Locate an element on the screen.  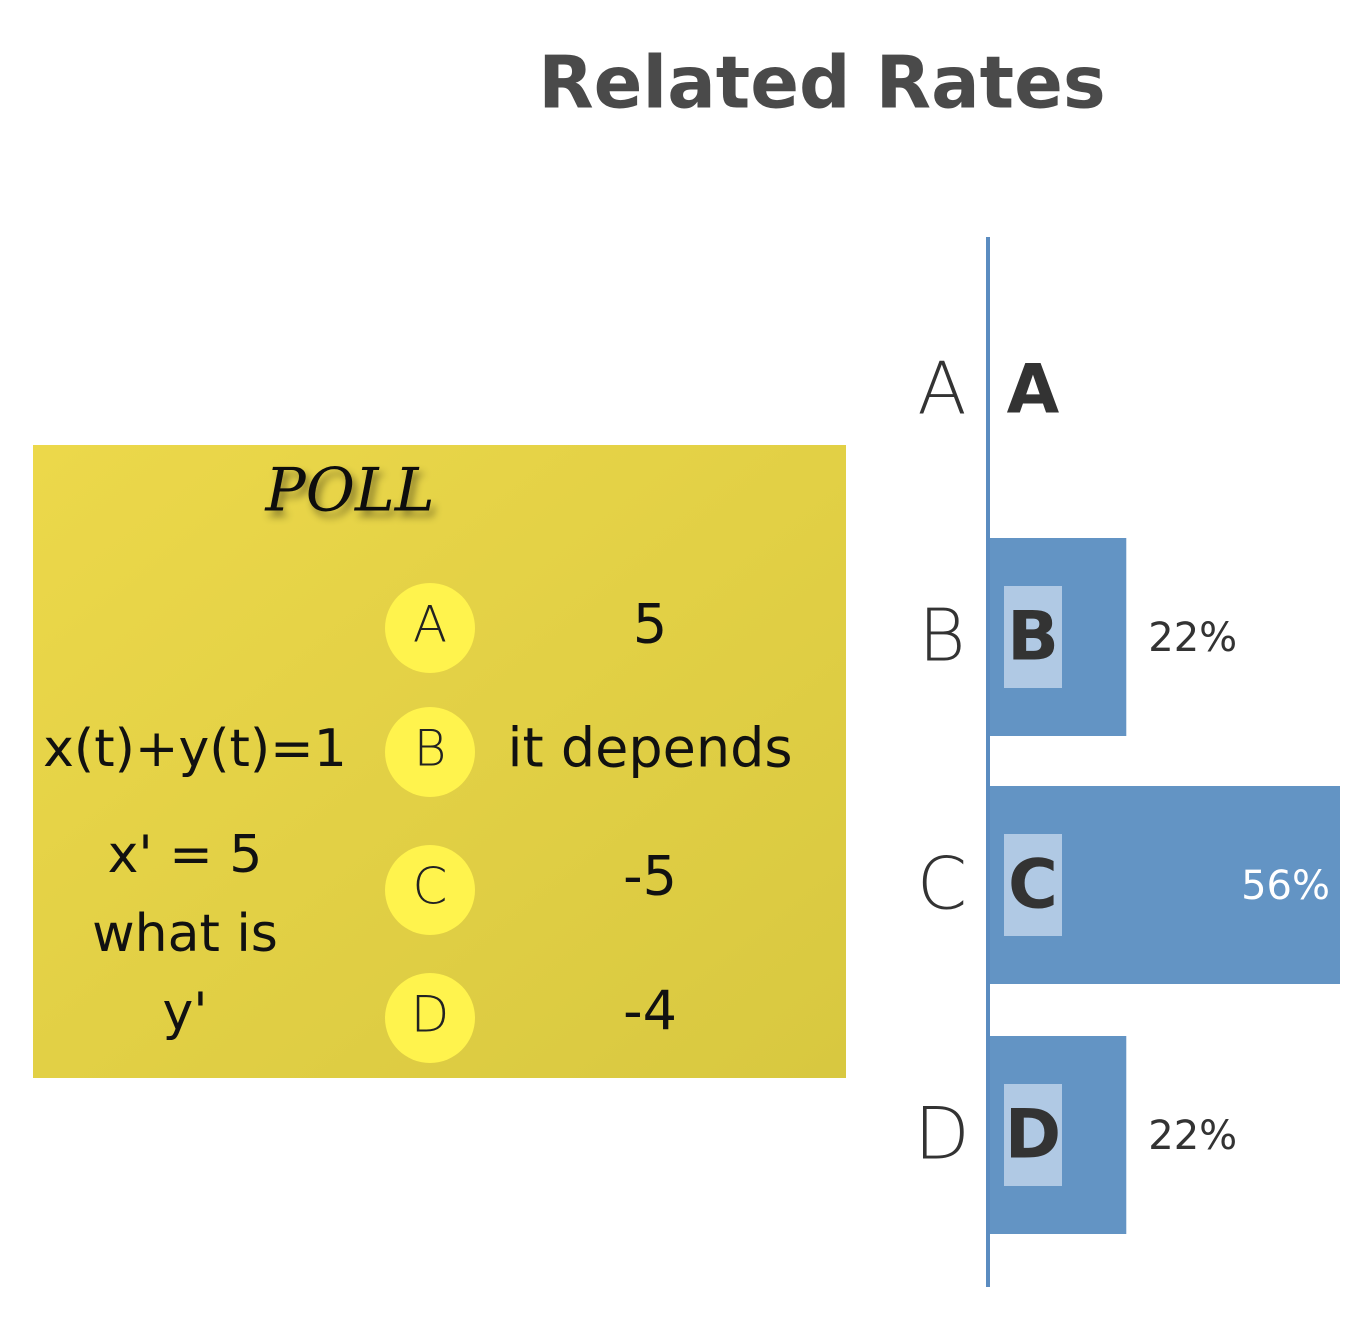
bar-category-label: A is located at coordinates (1033, 390).